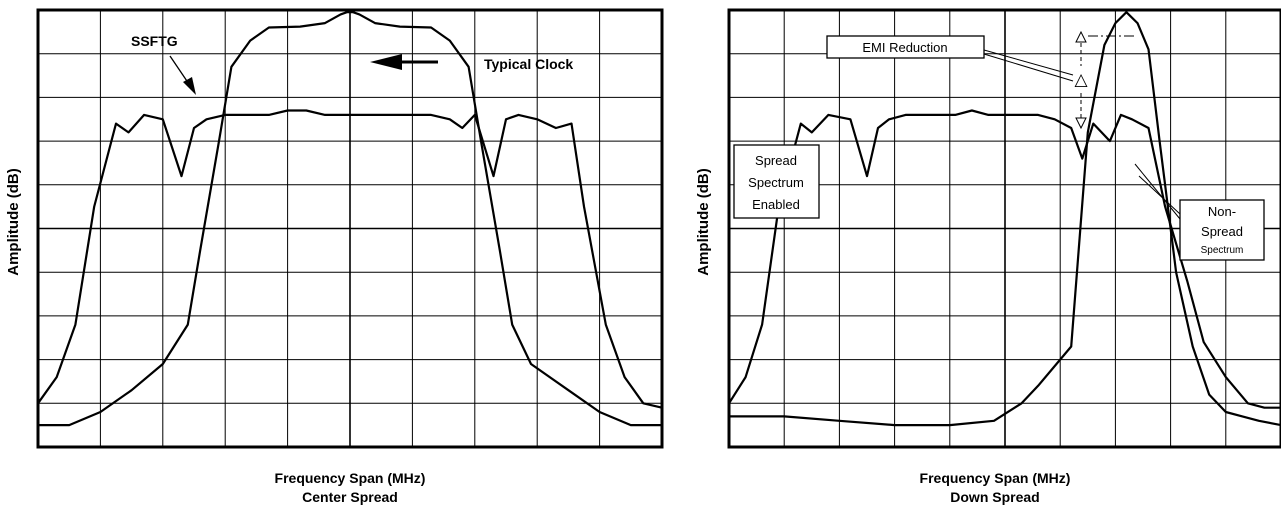 This screenshot has height=514, width=1281. Describe the element at coordinates (350, 497) in the screenshot. I see `chart-subtitle: Center Spread` at that location.